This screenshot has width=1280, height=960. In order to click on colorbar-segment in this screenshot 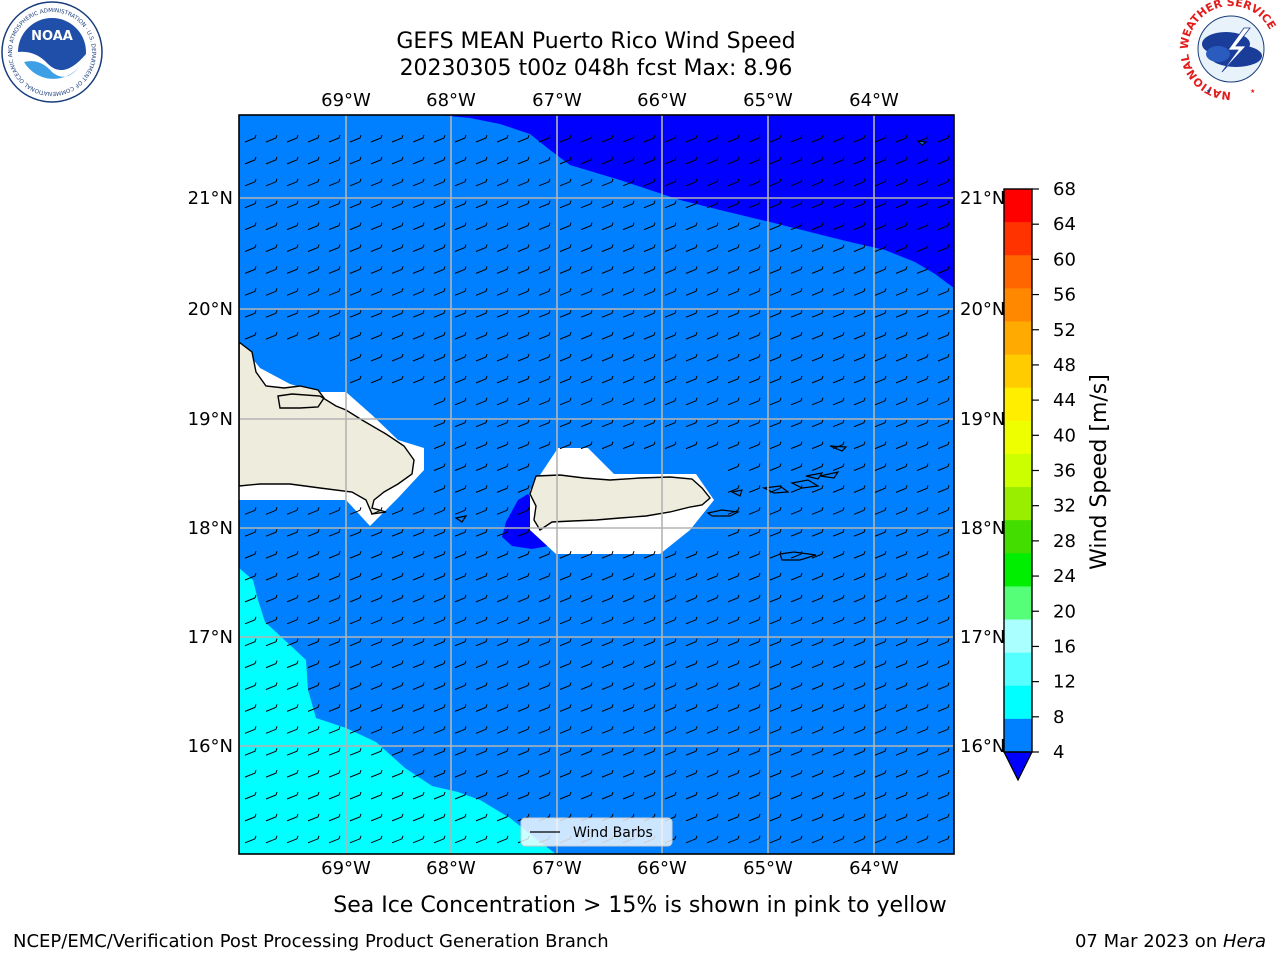, I will do `click(1018, 371)`.